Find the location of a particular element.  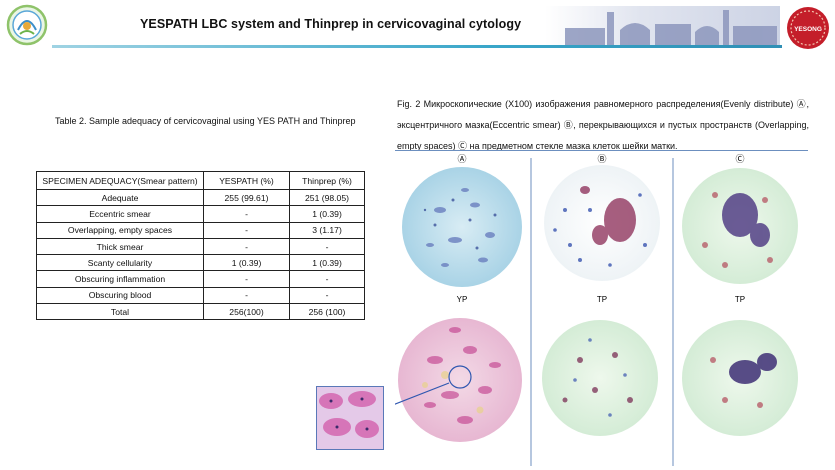

table-row: Obscuring blood - - is located at coordinates (200, 295).